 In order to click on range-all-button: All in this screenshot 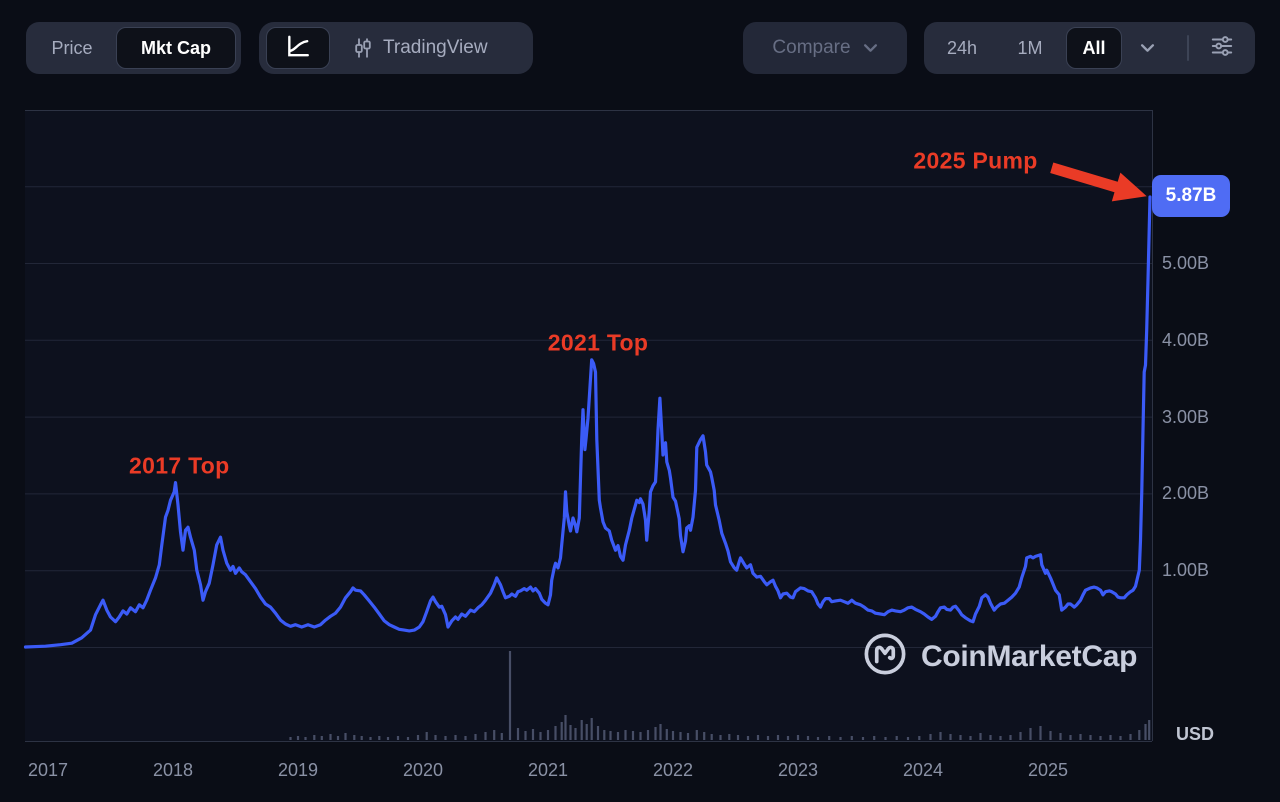, I will do `click(1094, 48)`.